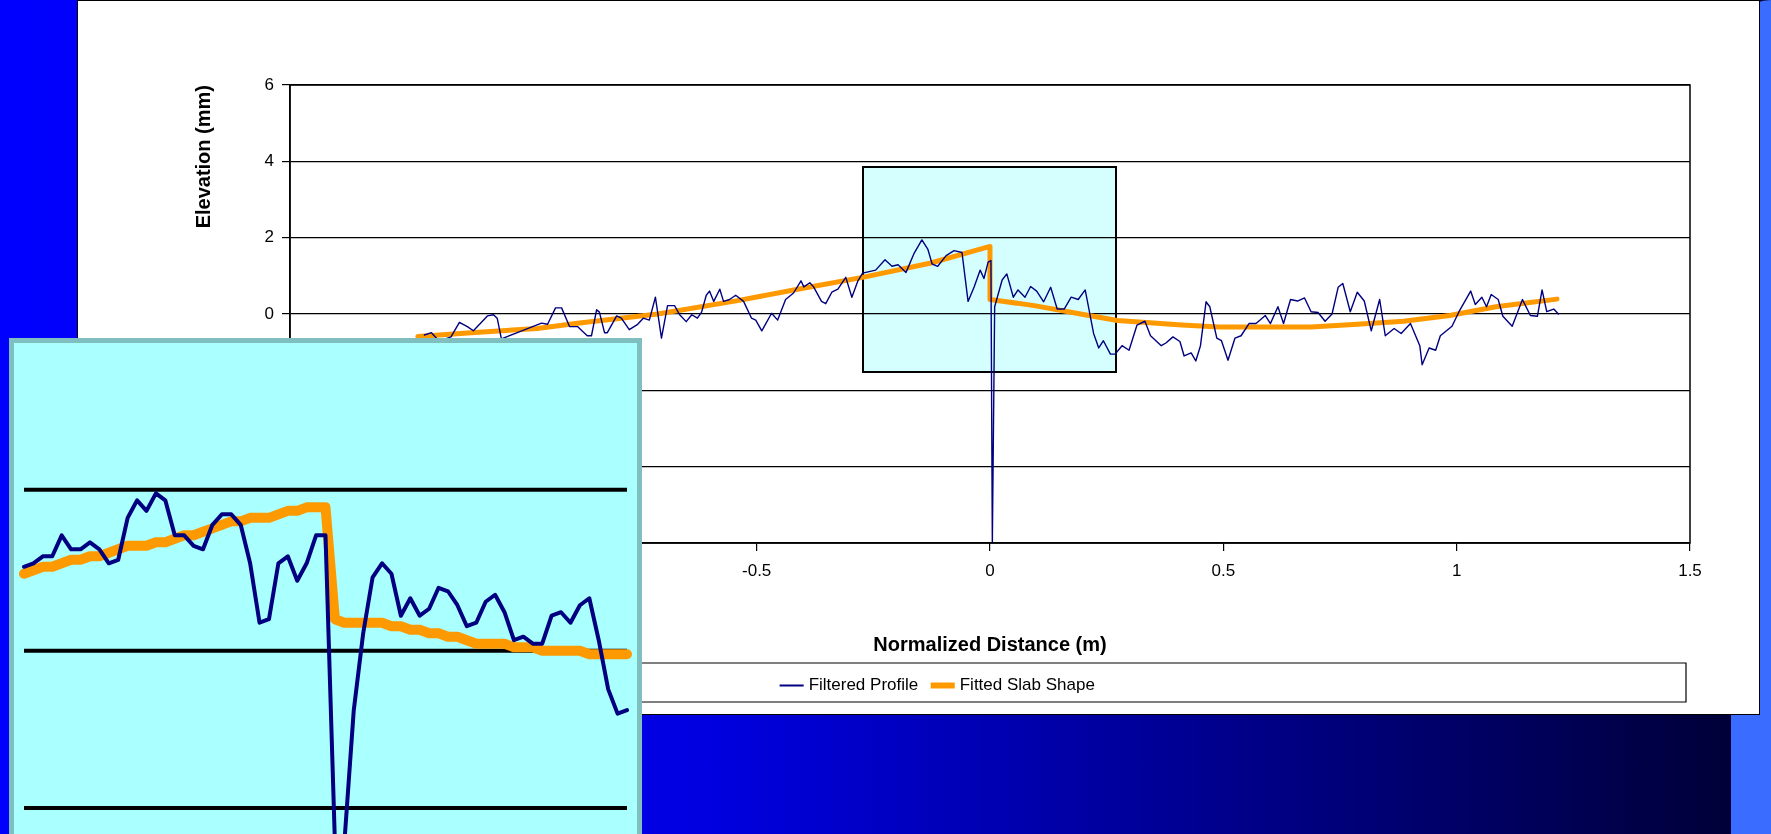  What do you see at coordinates (1027, 685) in the screenshot?
I see `legend-label: Fitted Slab Shape` at bounding box center [1027, 685].